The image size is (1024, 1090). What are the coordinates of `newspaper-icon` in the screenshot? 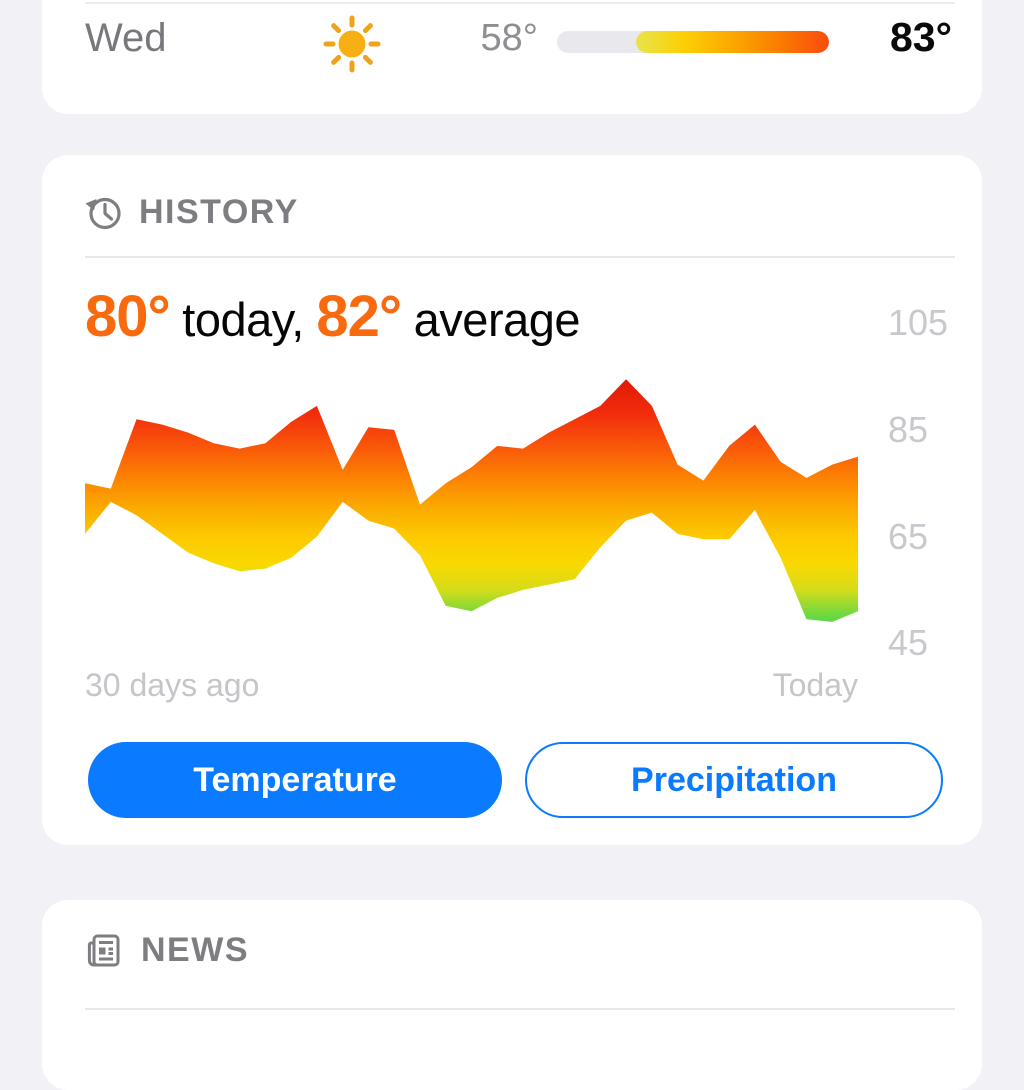 It's located at (103, 950).